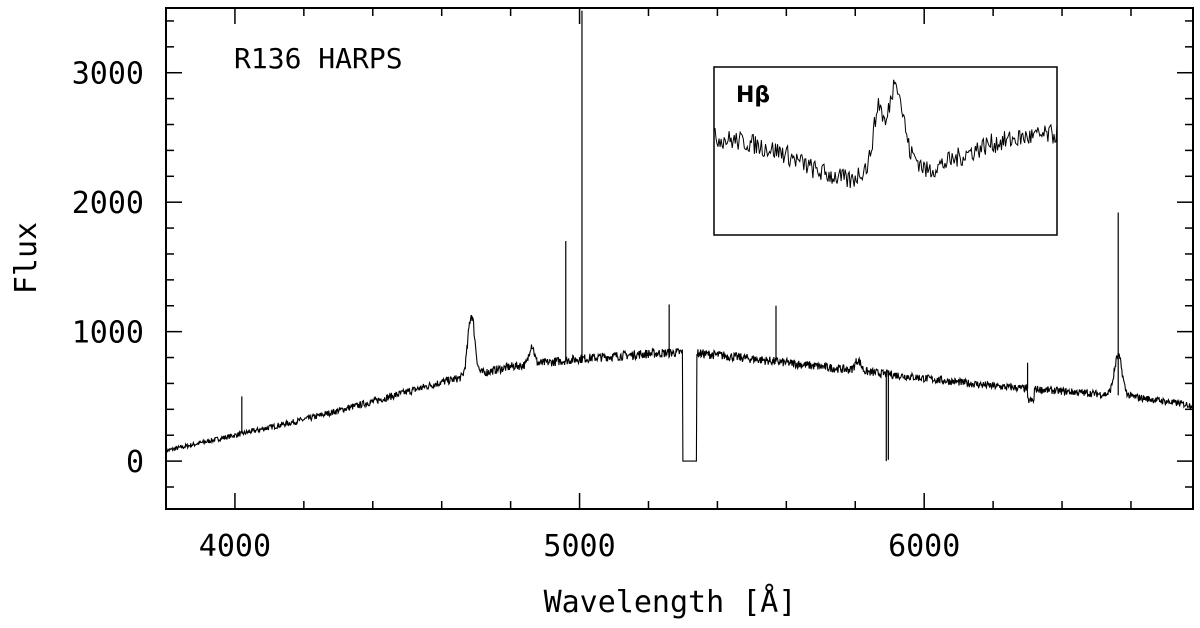 The image size is (1200, 628). I want to click on y-axis-title: Flux, so click(26, 258).